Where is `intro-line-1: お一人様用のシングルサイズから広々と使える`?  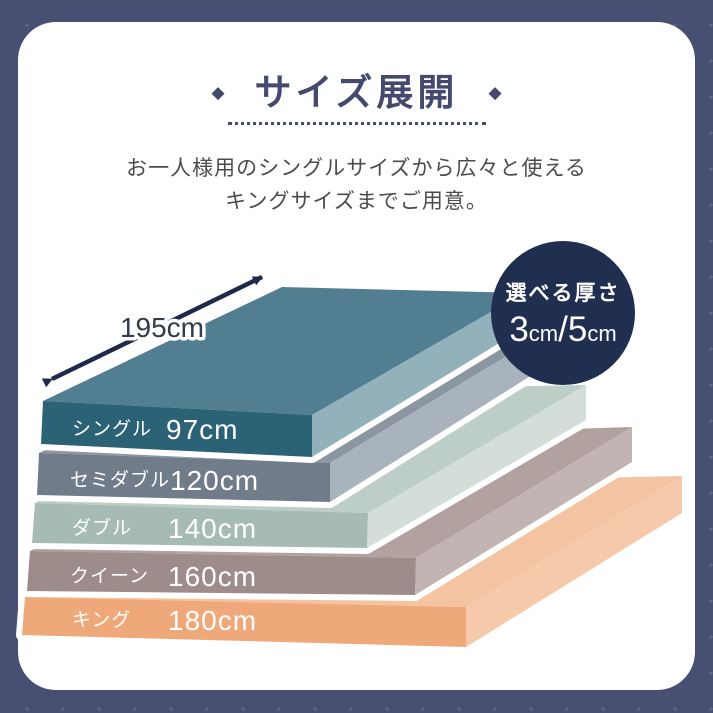 intro-line-1: お一人様用のシングルサイズから広々と使える is located at coordinates (356, 168).